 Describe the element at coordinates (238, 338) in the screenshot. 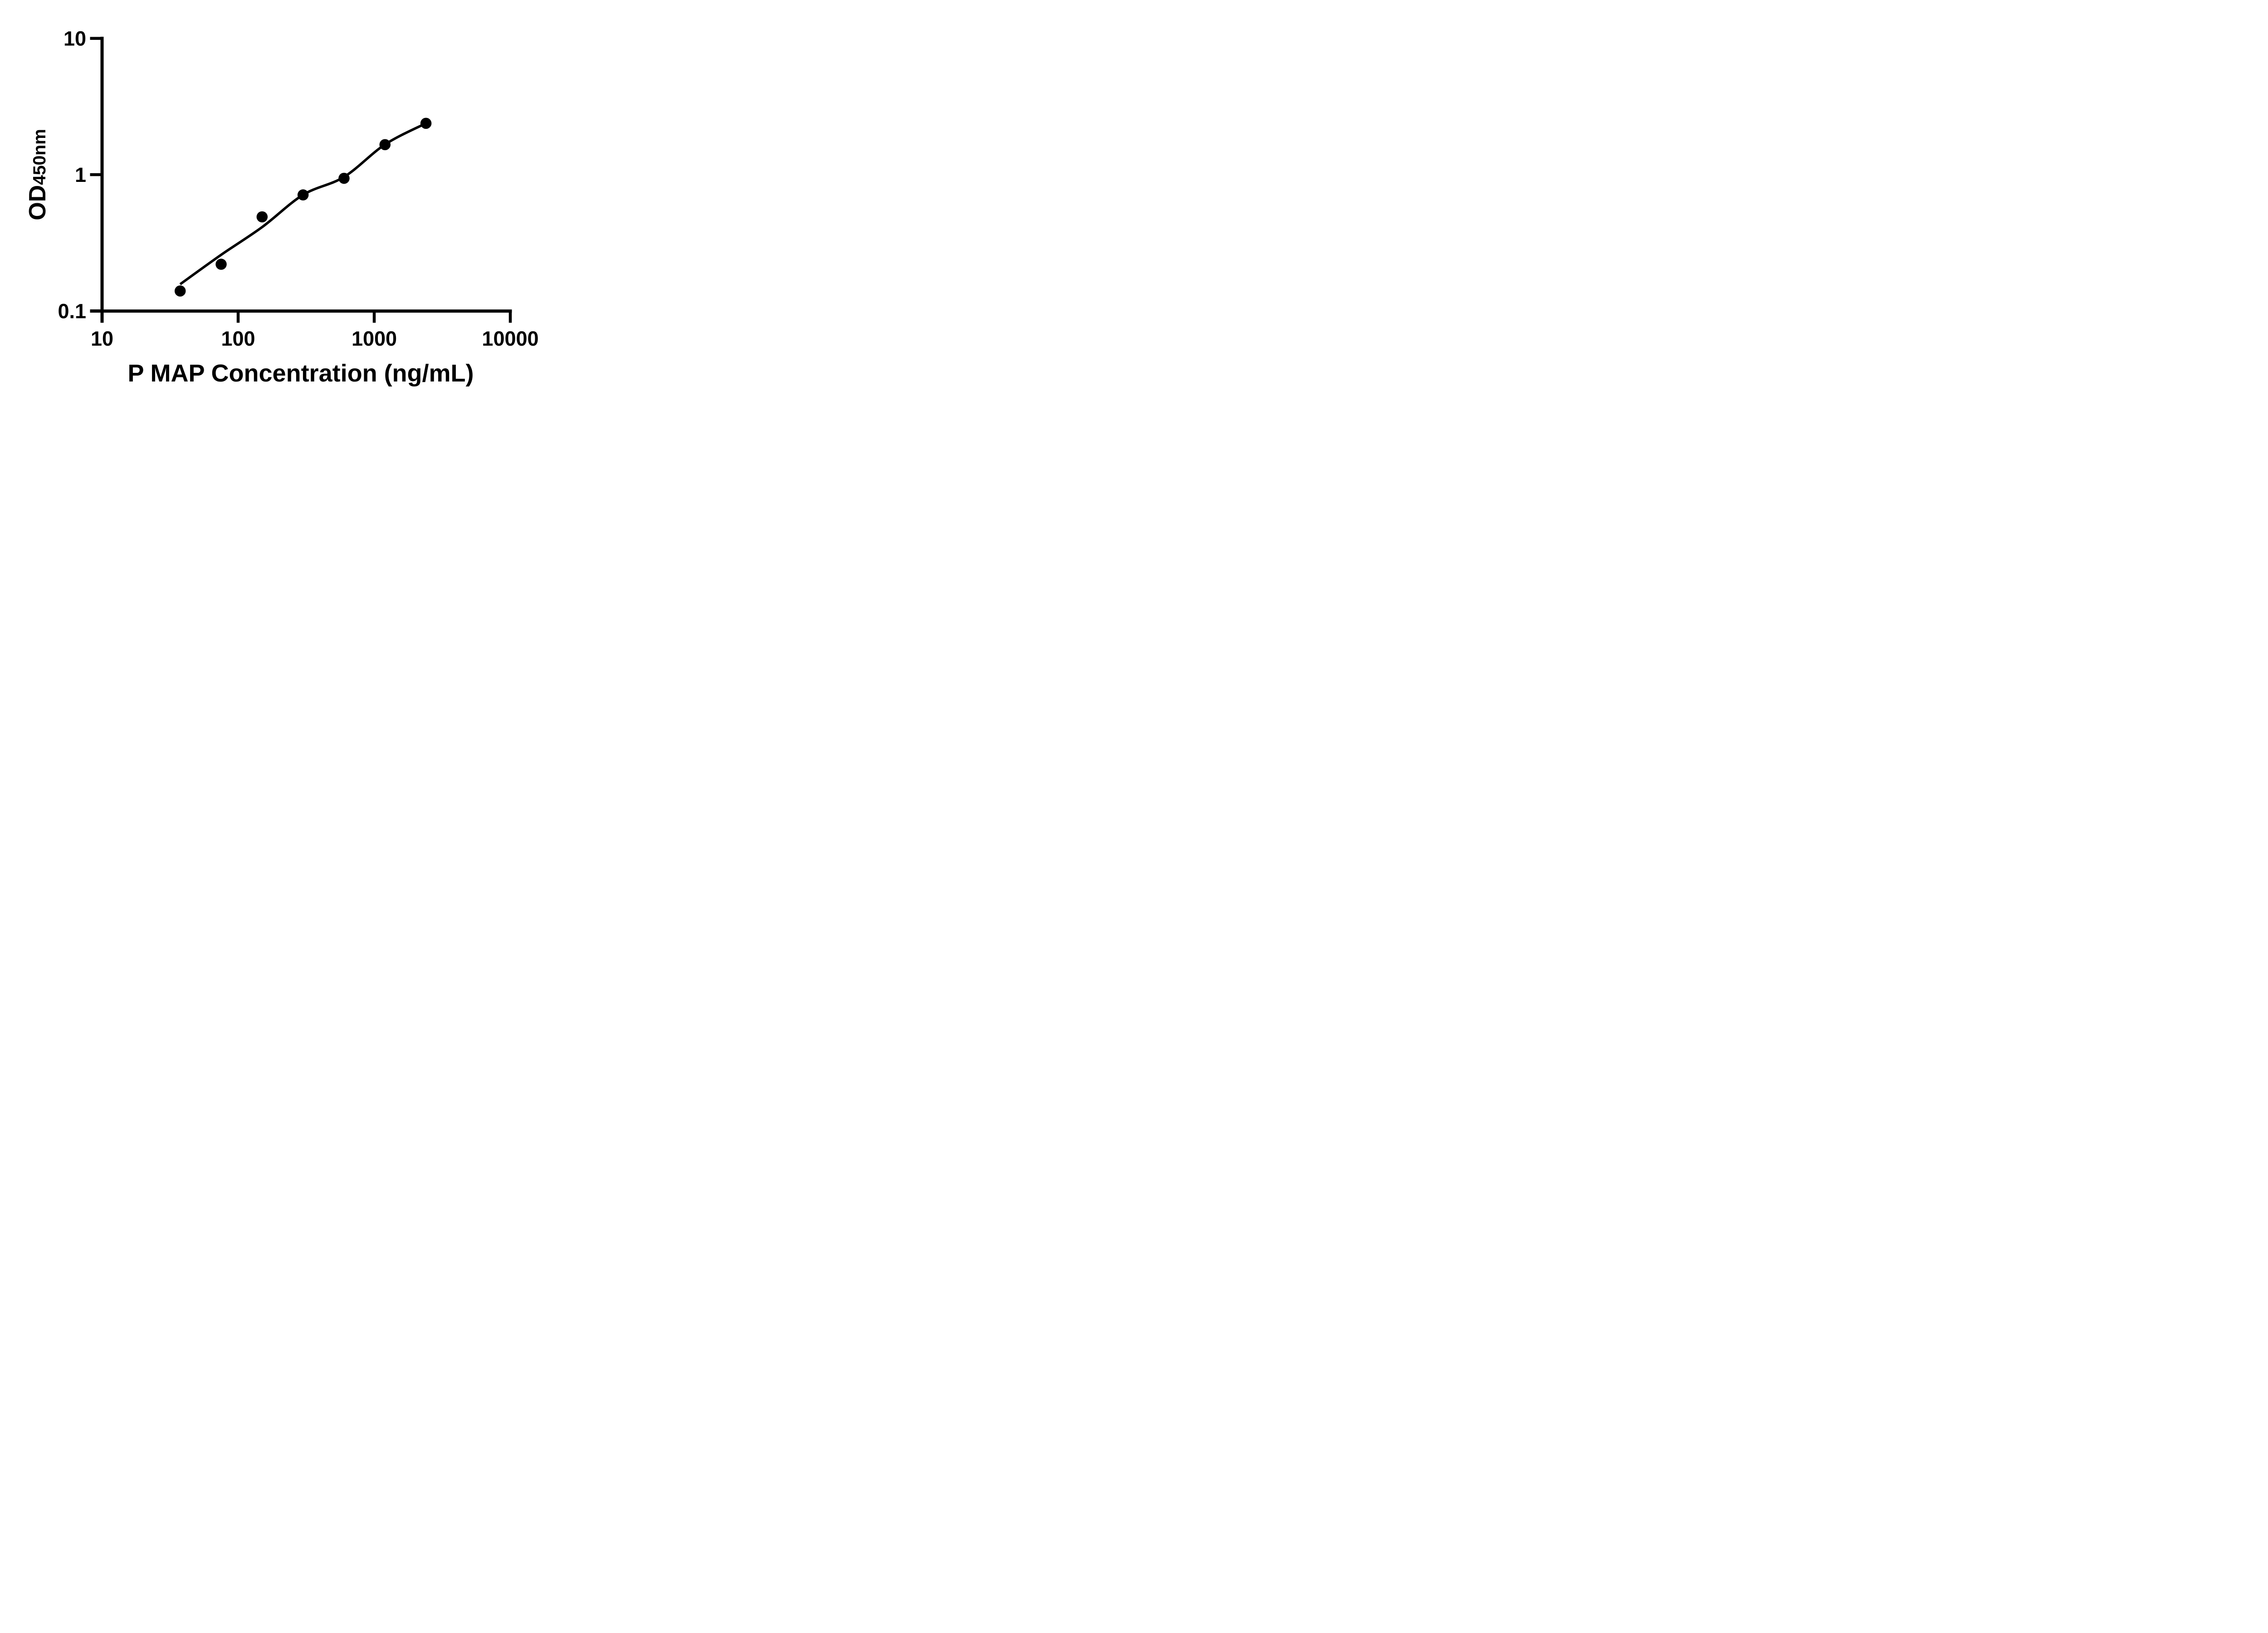

I see `x-tick-label: 100` at that location.